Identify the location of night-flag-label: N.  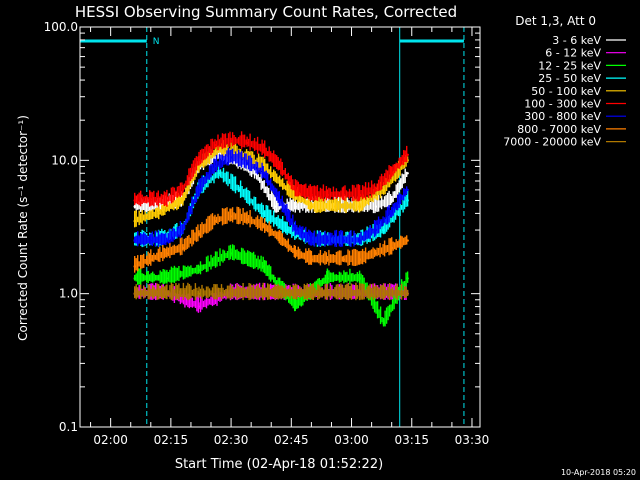
(156, 42).